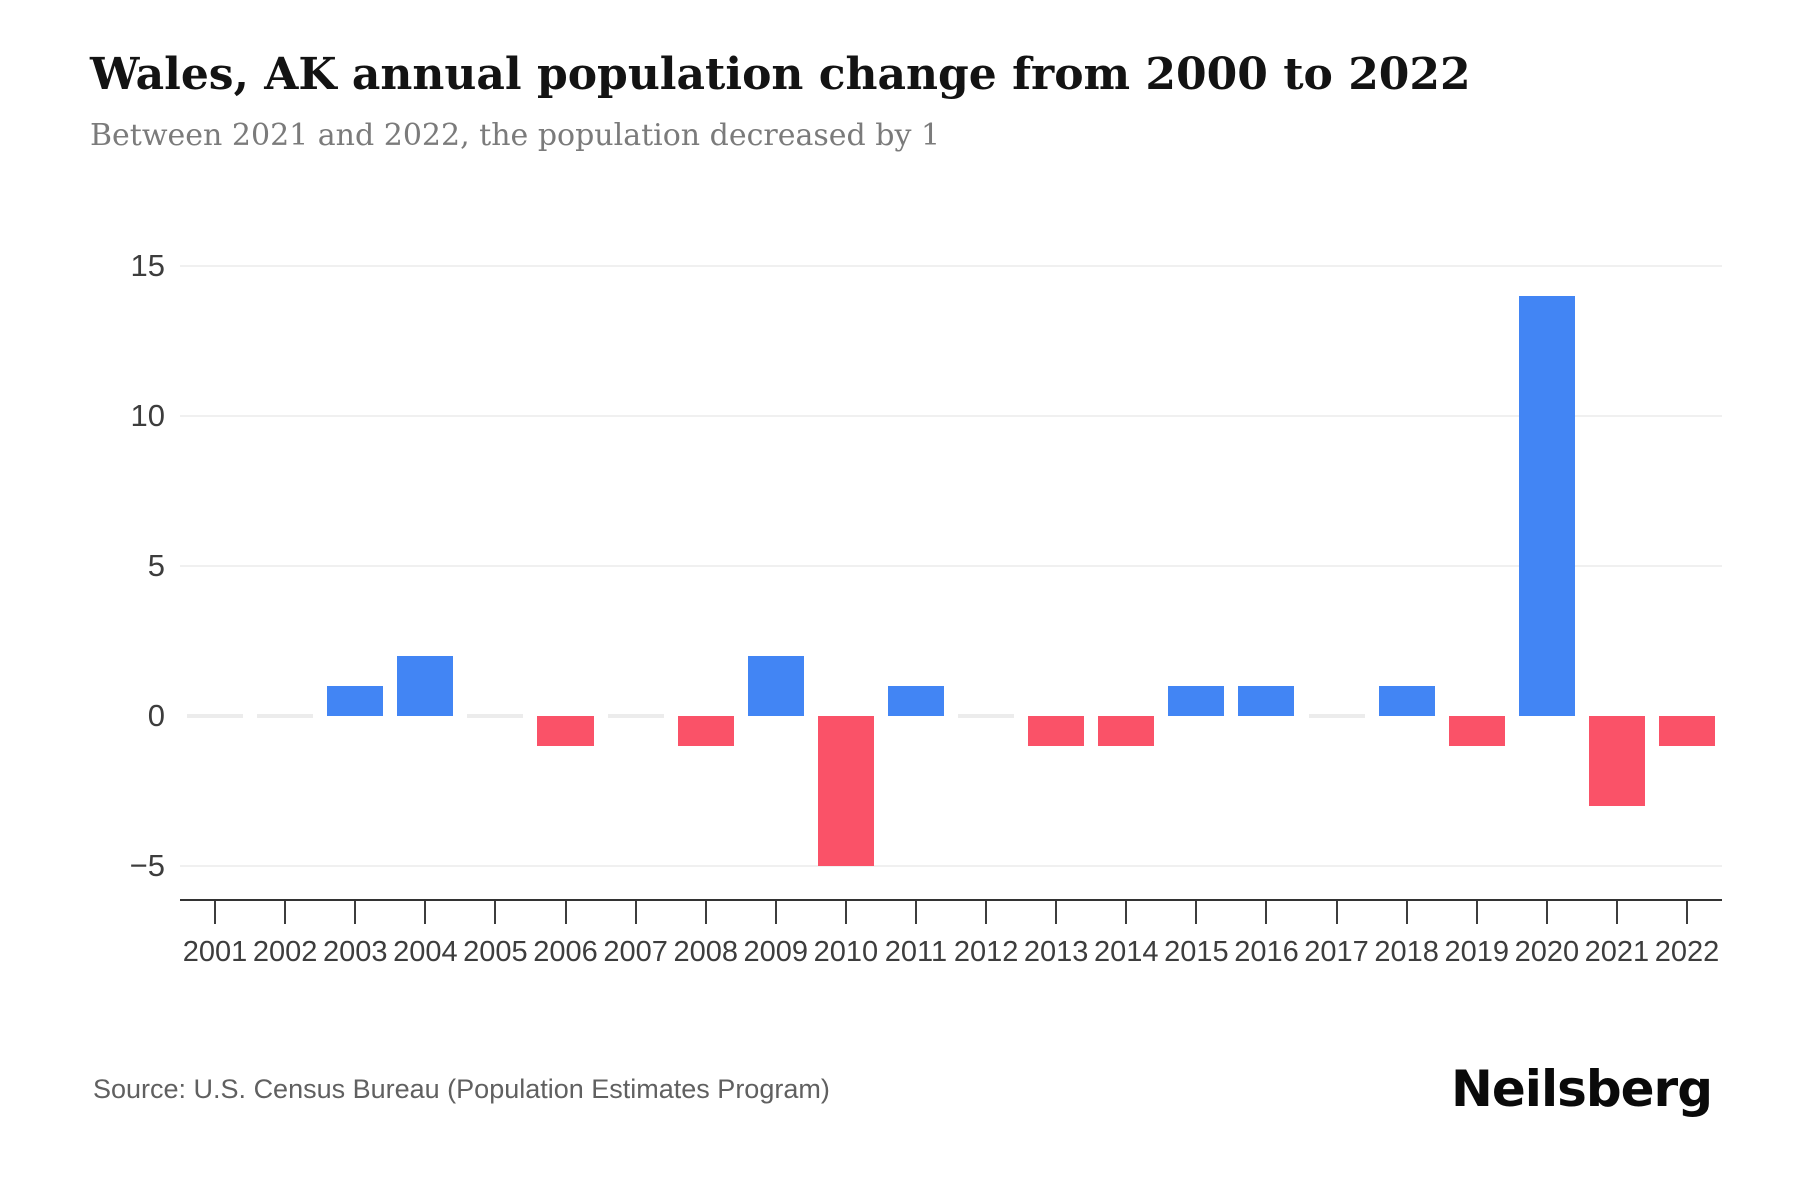 The width and height of the screenshot is (1800, 1200). I want to click on bar-2018, so click(1406, 701).